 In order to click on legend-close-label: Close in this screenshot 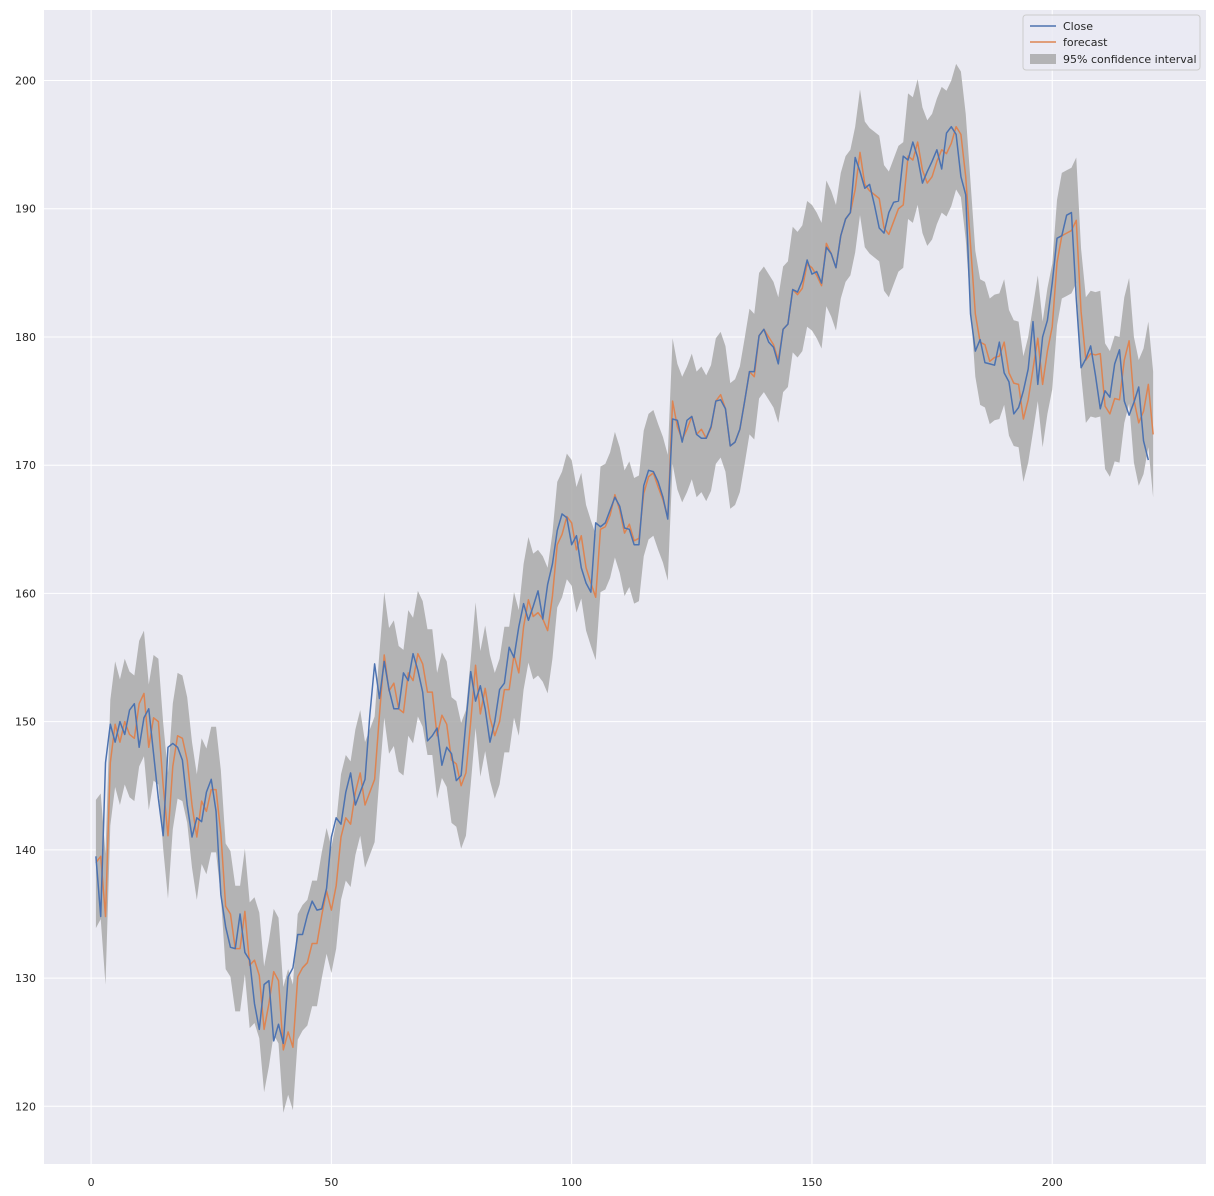, I will do `click(1078, 26)`.